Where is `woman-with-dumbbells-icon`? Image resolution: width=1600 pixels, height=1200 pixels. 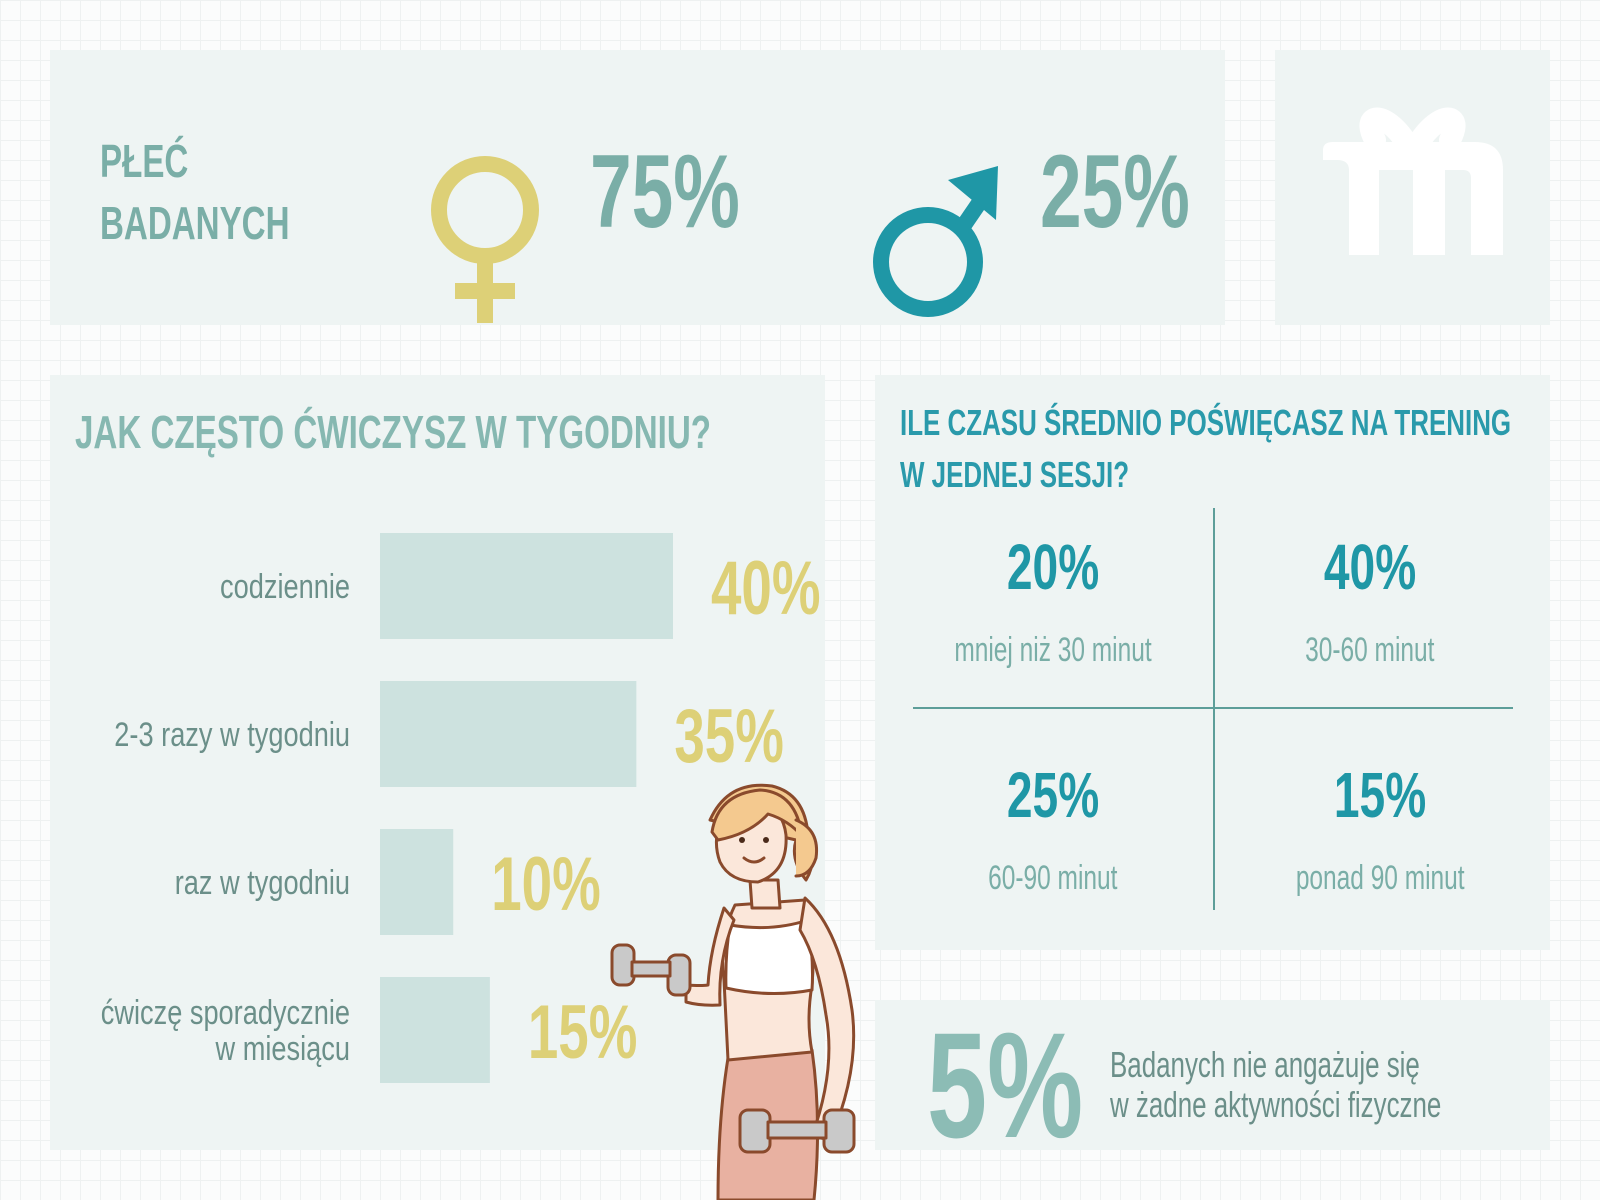 woman-with-dumbbells-icon is located at coordinates (733, 991).